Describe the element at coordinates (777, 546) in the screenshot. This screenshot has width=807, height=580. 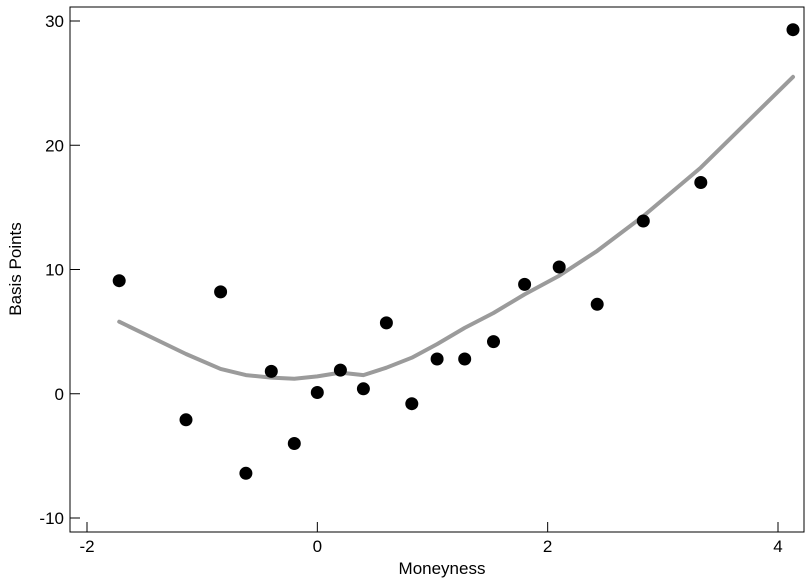
I see `x-tick-label: 4` at that location.